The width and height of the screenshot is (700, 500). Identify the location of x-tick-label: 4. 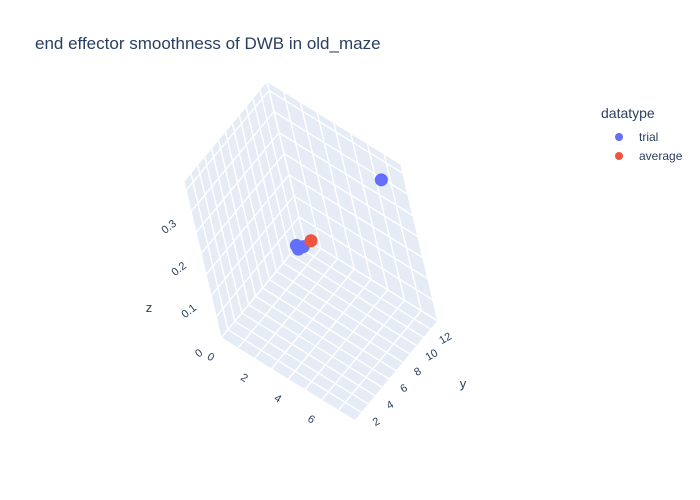
(278, 398).